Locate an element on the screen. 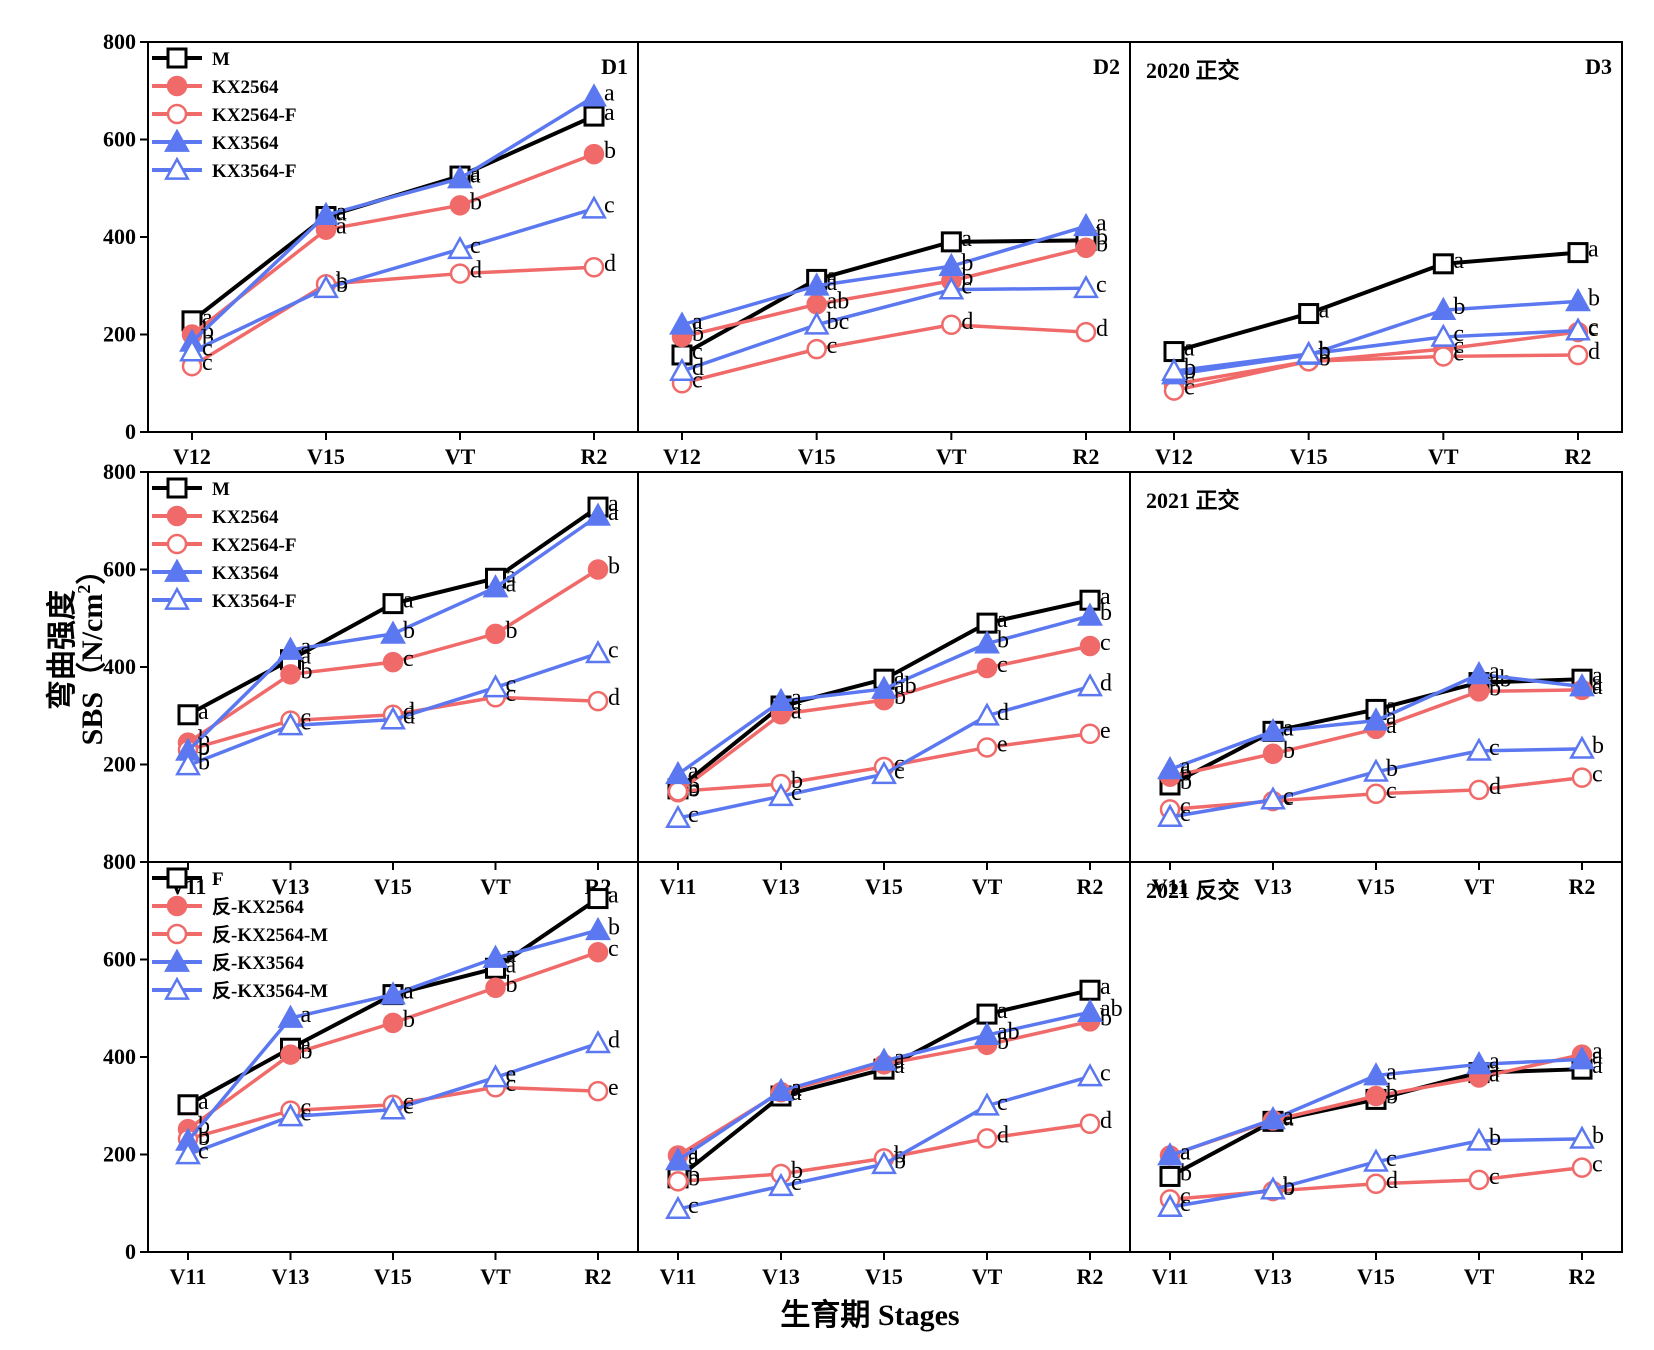  y-tick-label: 400 is located at coordinates (119, 1056).